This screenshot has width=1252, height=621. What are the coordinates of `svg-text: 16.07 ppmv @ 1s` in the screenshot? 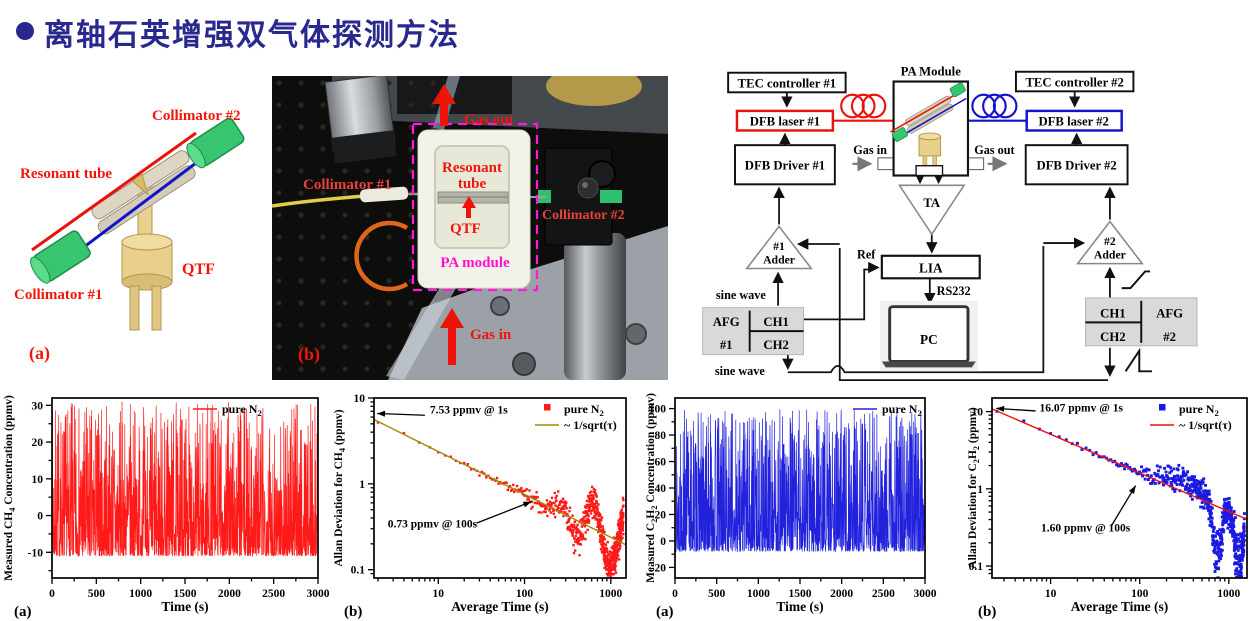 It's located at (1081, 409).